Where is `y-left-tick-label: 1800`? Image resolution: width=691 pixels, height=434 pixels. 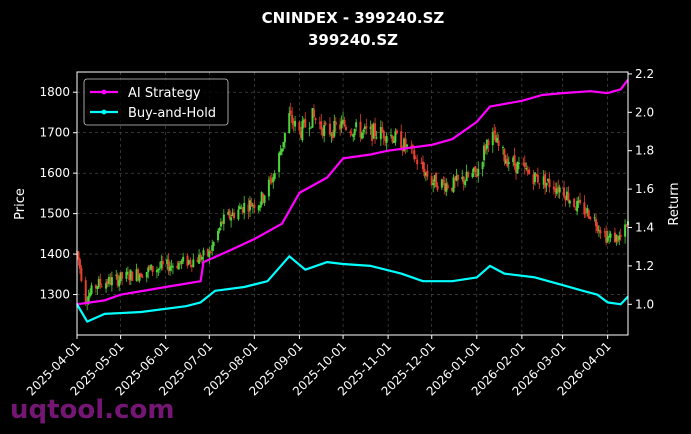
y-left-tick-label: 1800 is located at coordinates (54, 92).